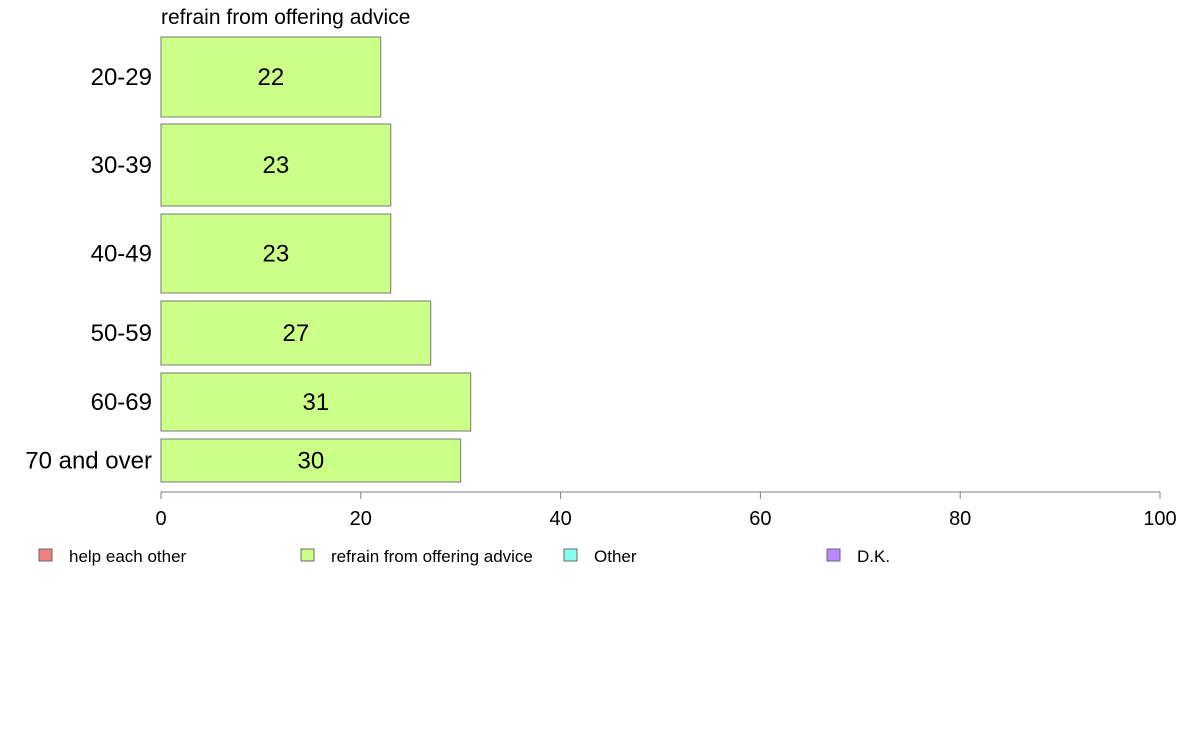 The width and height of the screenshot is (1188, 736). I want to click on chart-title: refrain from offering advice, so click(285, 17).